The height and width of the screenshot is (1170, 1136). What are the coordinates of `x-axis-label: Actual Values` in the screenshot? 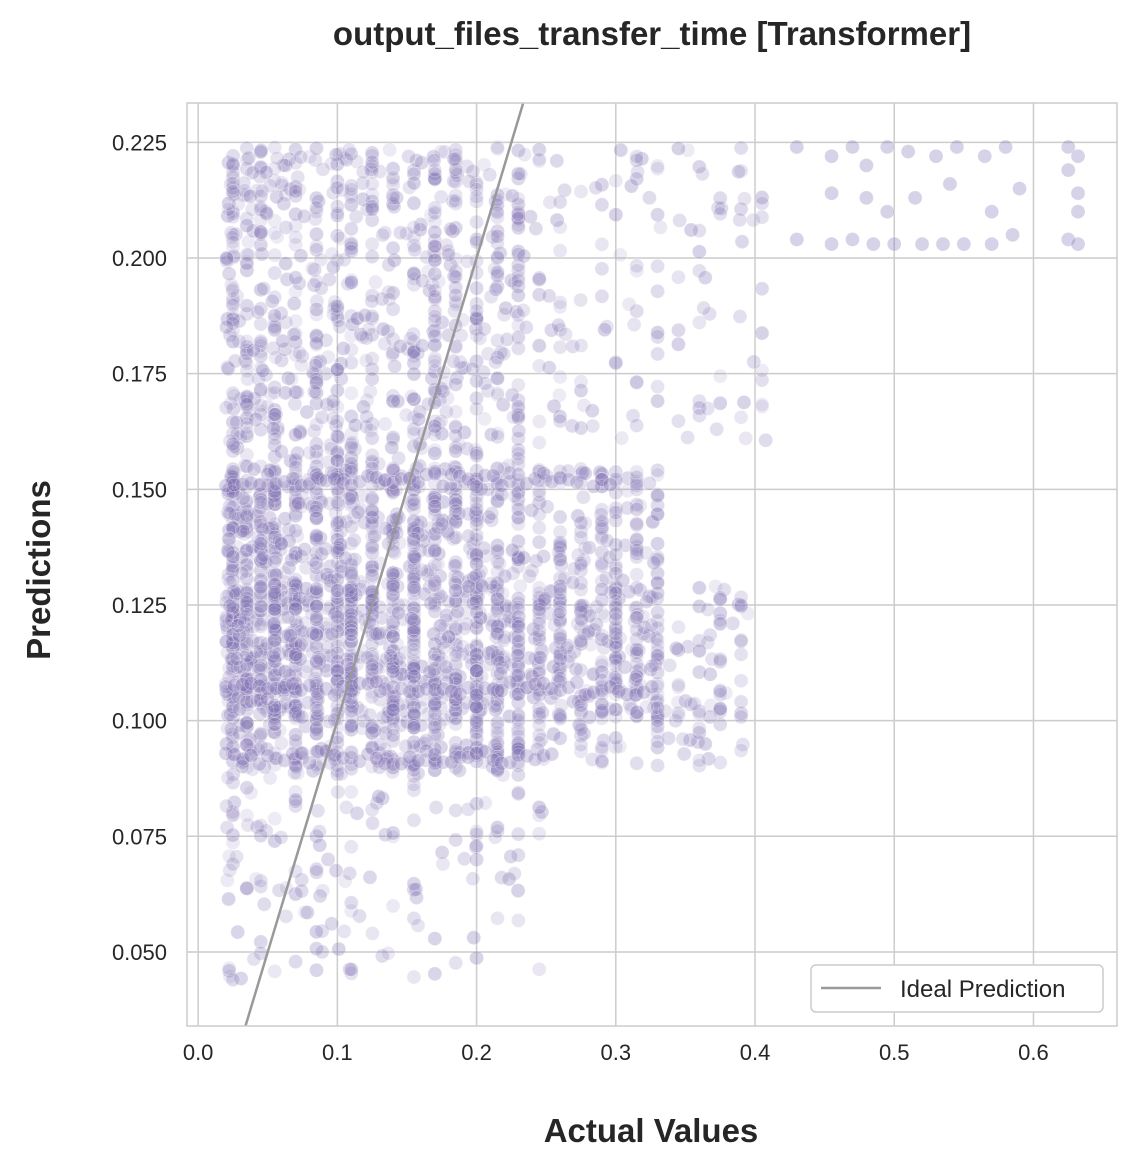 It's located at (651, 1130).